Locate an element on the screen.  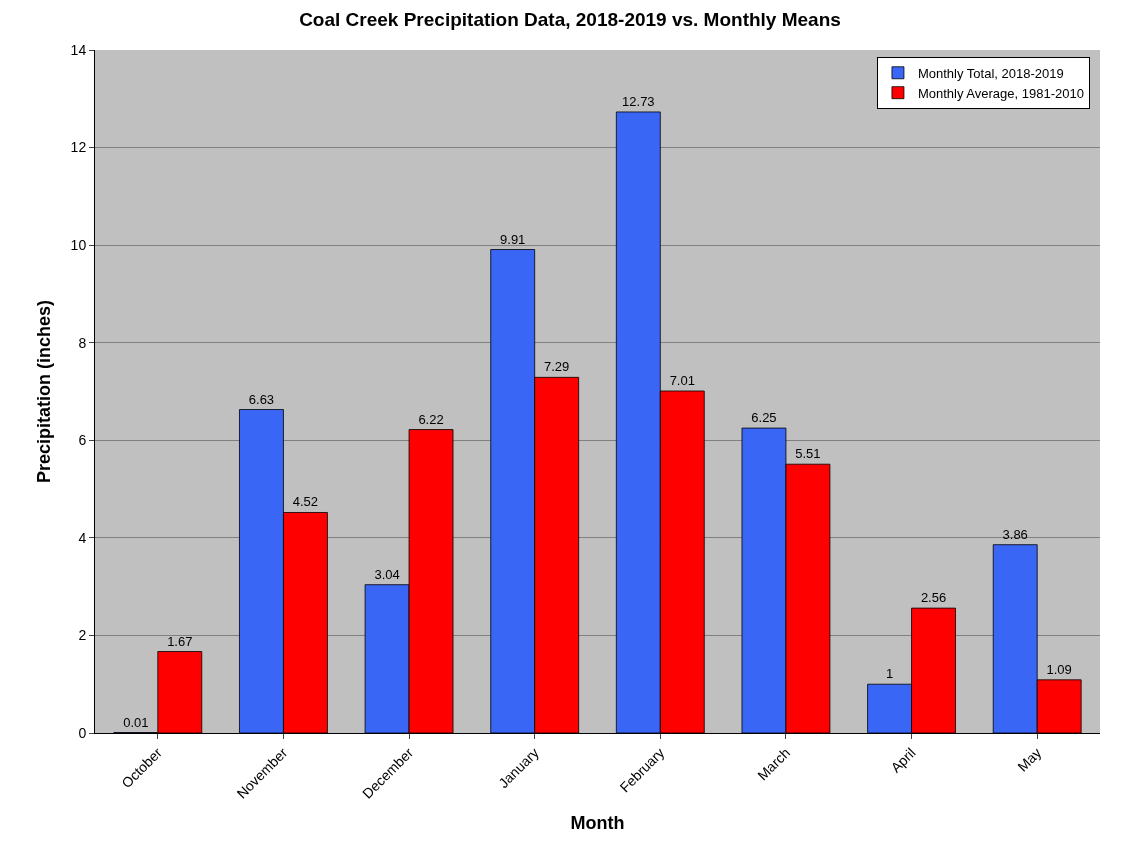
y-tick-label: 0 is located at coordinates (82, 732).